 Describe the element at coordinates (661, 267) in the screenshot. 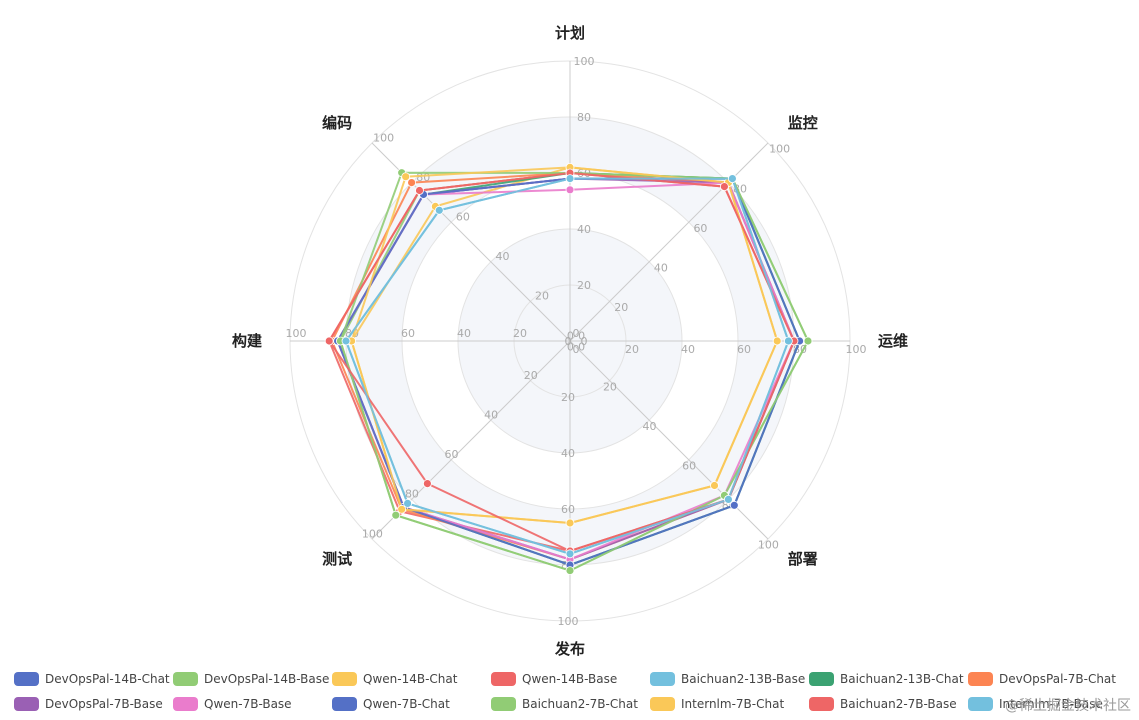

I see `tick-label-2-40: 40` at that location.